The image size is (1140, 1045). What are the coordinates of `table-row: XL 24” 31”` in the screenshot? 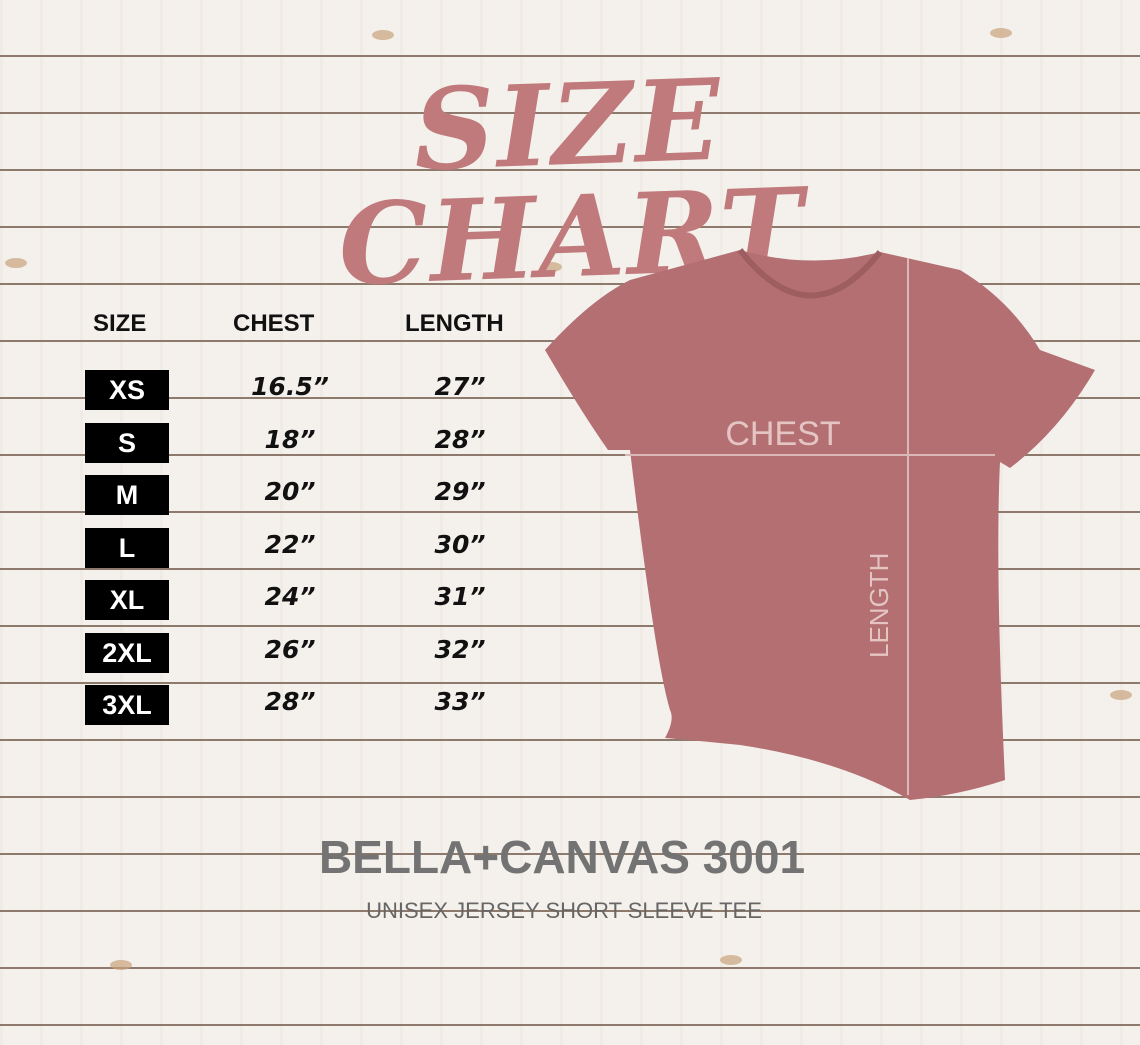 It's located at (315, 600).